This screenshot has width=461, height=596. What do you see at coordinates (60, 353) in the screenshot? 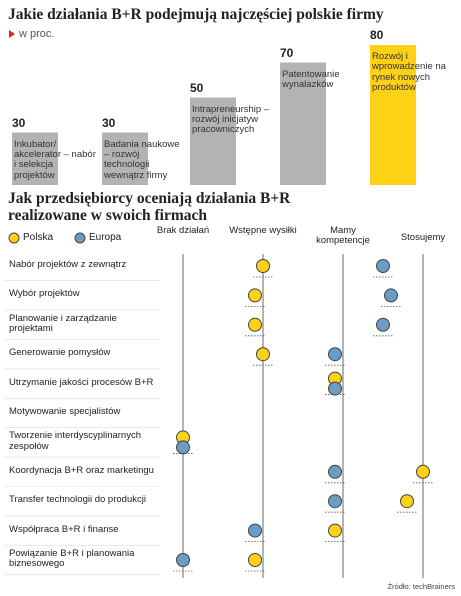
I see `row-label: Generowanie pomysłów` at bounding box center [60, 353].